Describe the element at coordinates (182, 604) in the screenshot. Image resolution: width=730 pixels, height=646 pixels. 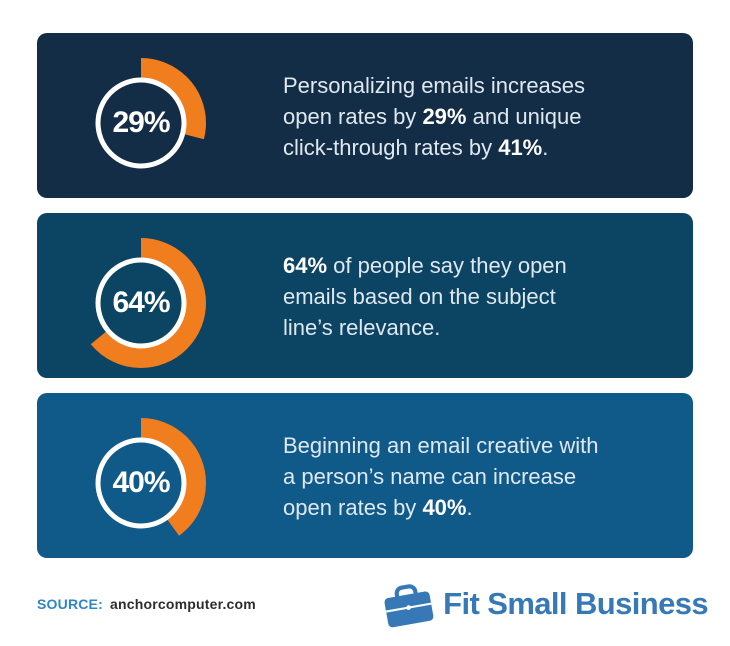
I see `source-value: anchorcomputer.com` at that location.